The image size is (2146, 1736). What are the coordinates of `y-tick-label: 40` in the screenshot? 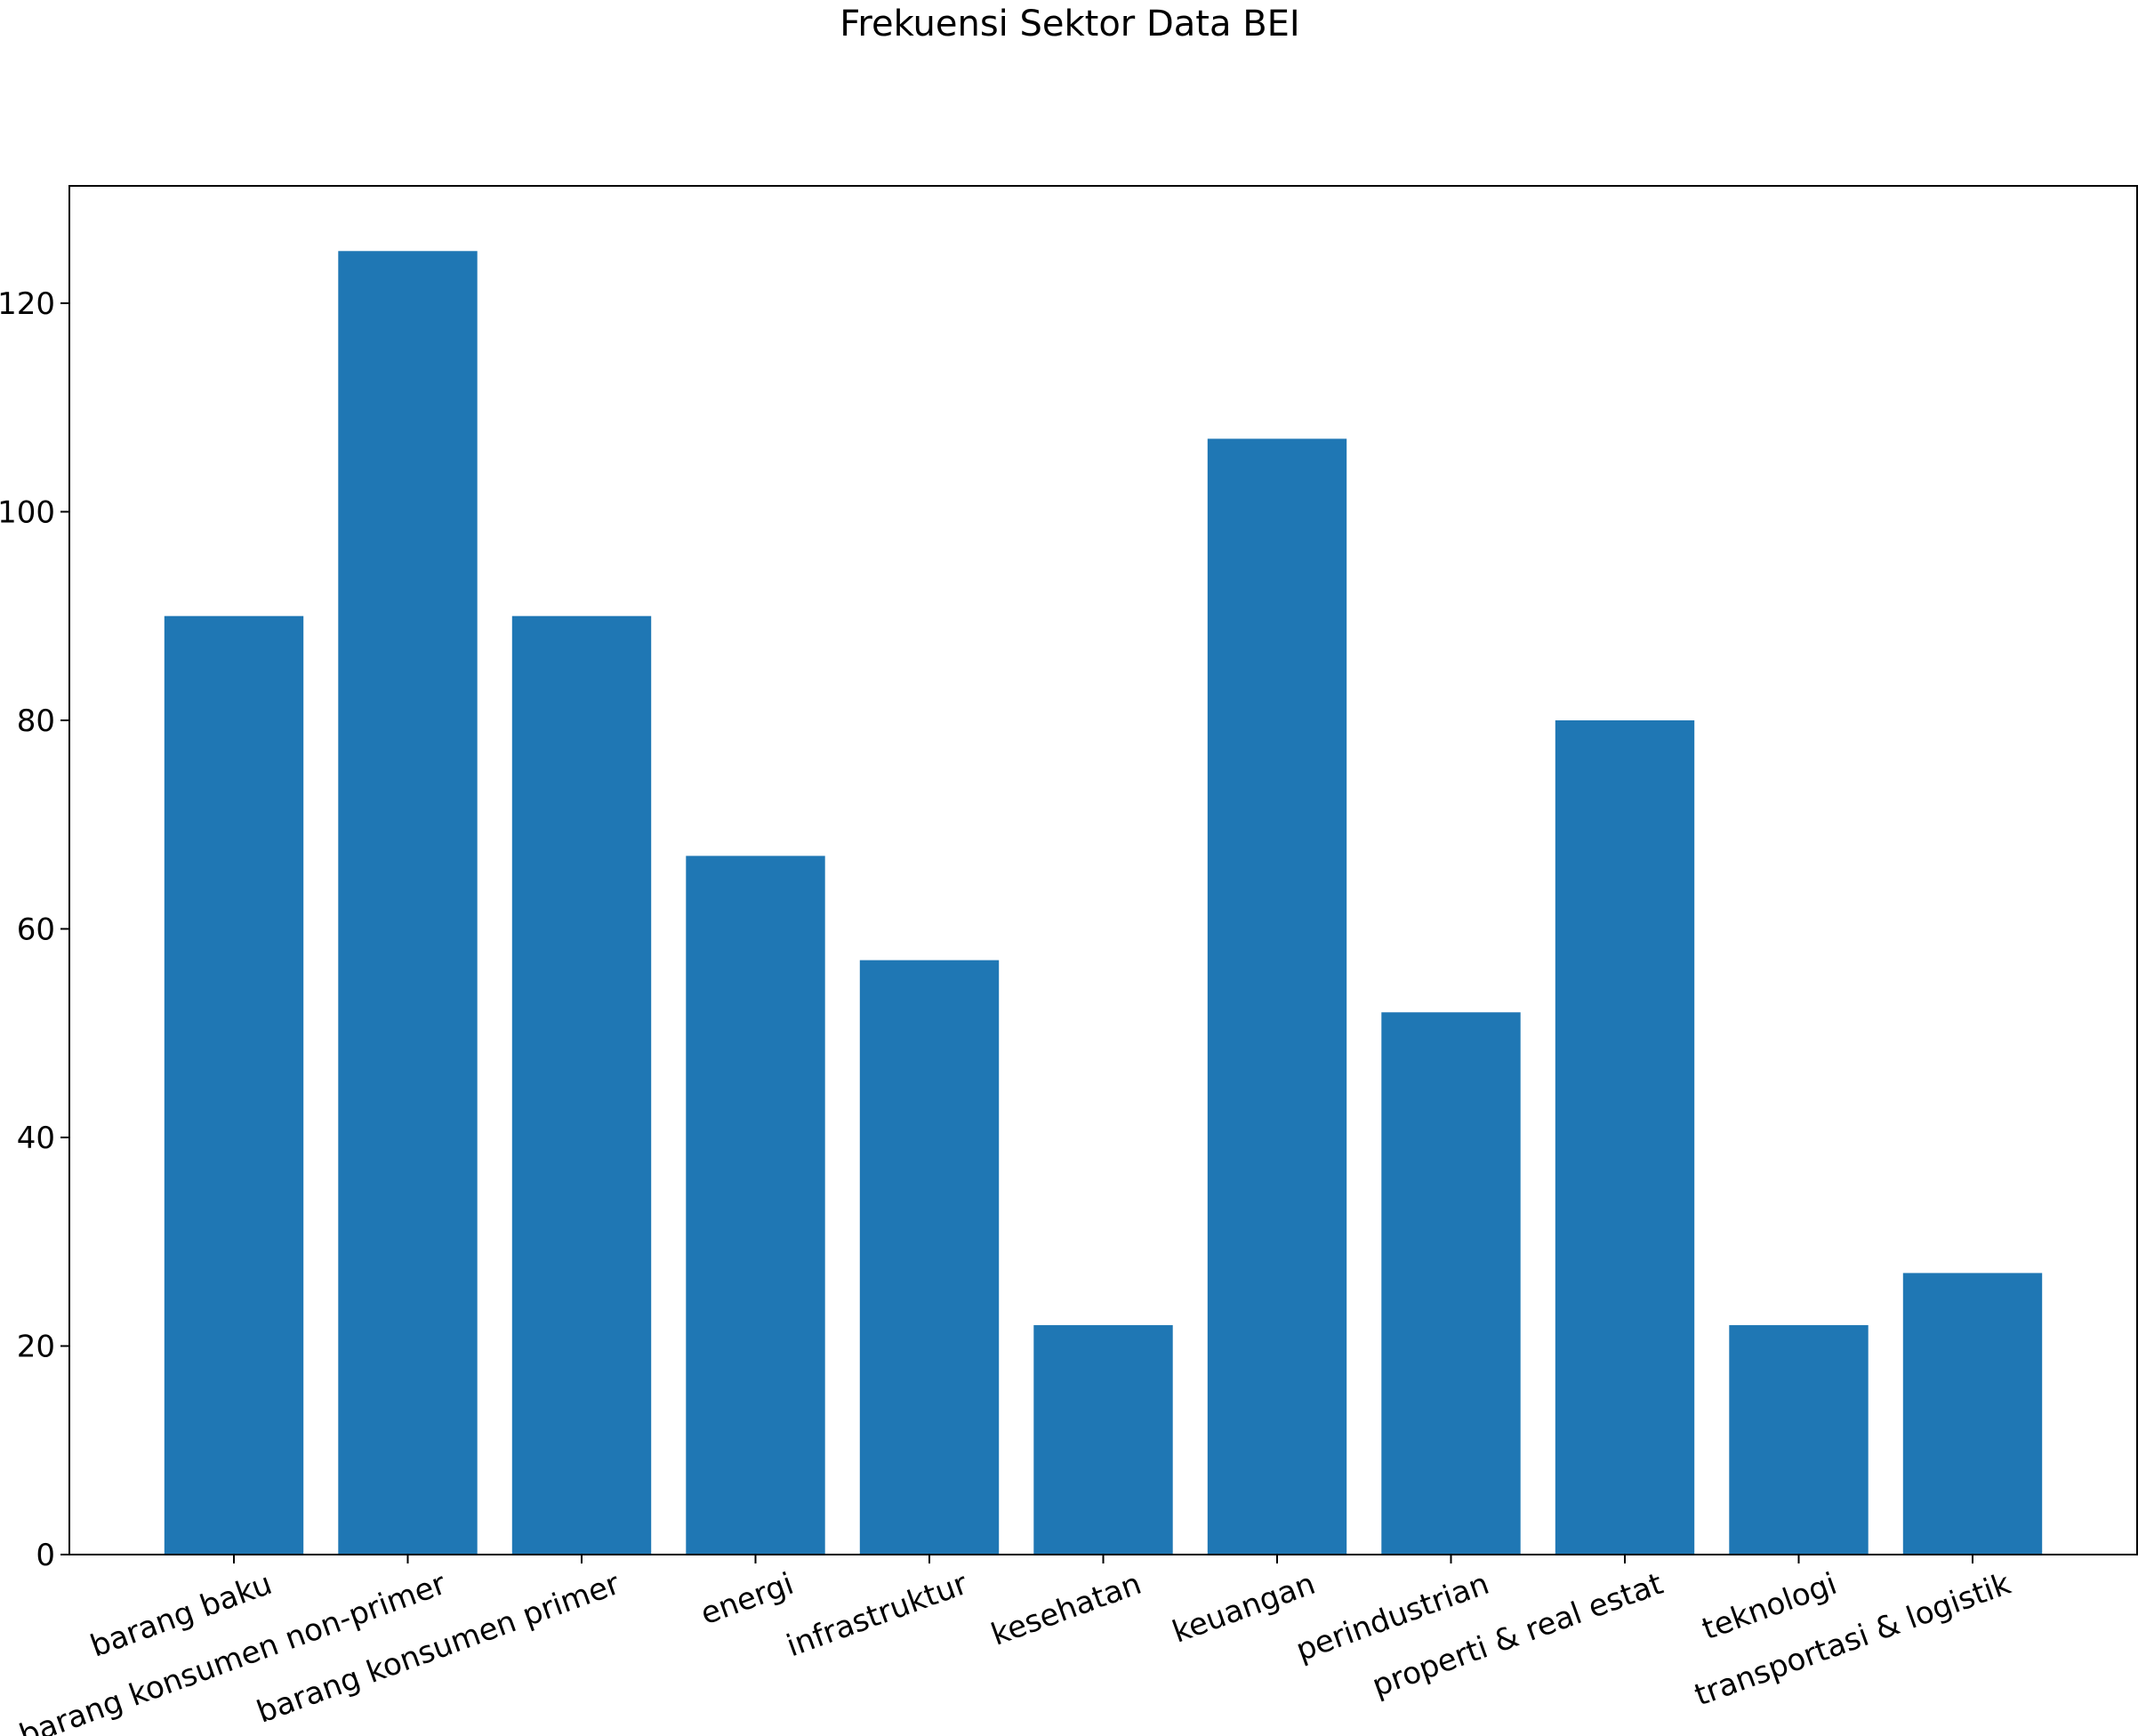 It's located at (36, 1138).